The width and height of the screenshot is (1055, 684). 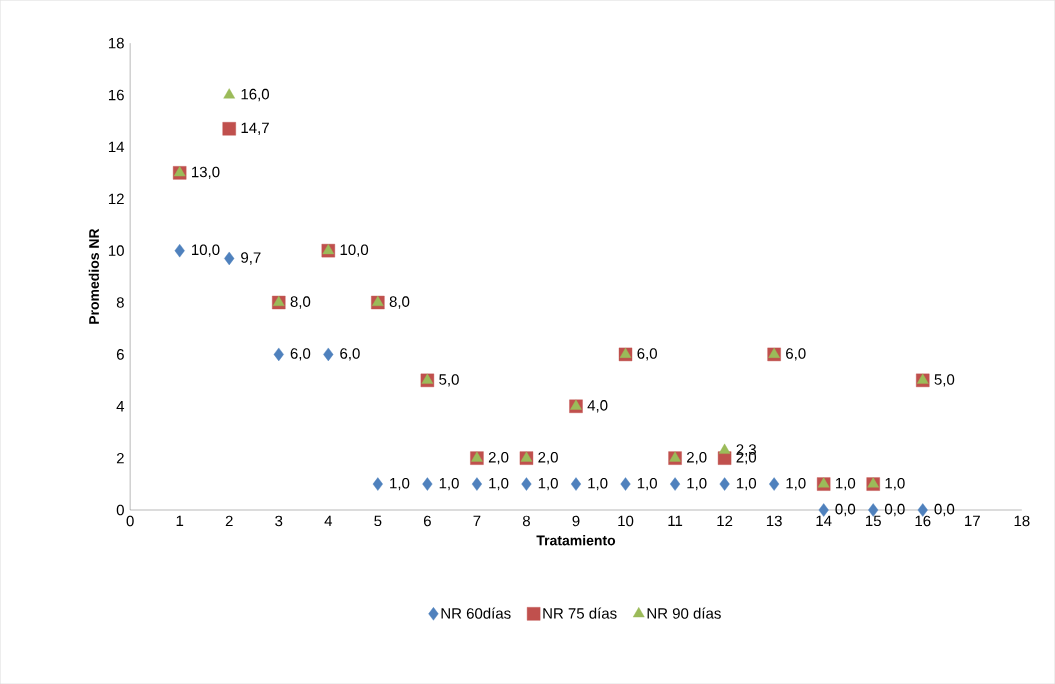 I want to click on y-tick-label: 6, so click(x=120, y=354).